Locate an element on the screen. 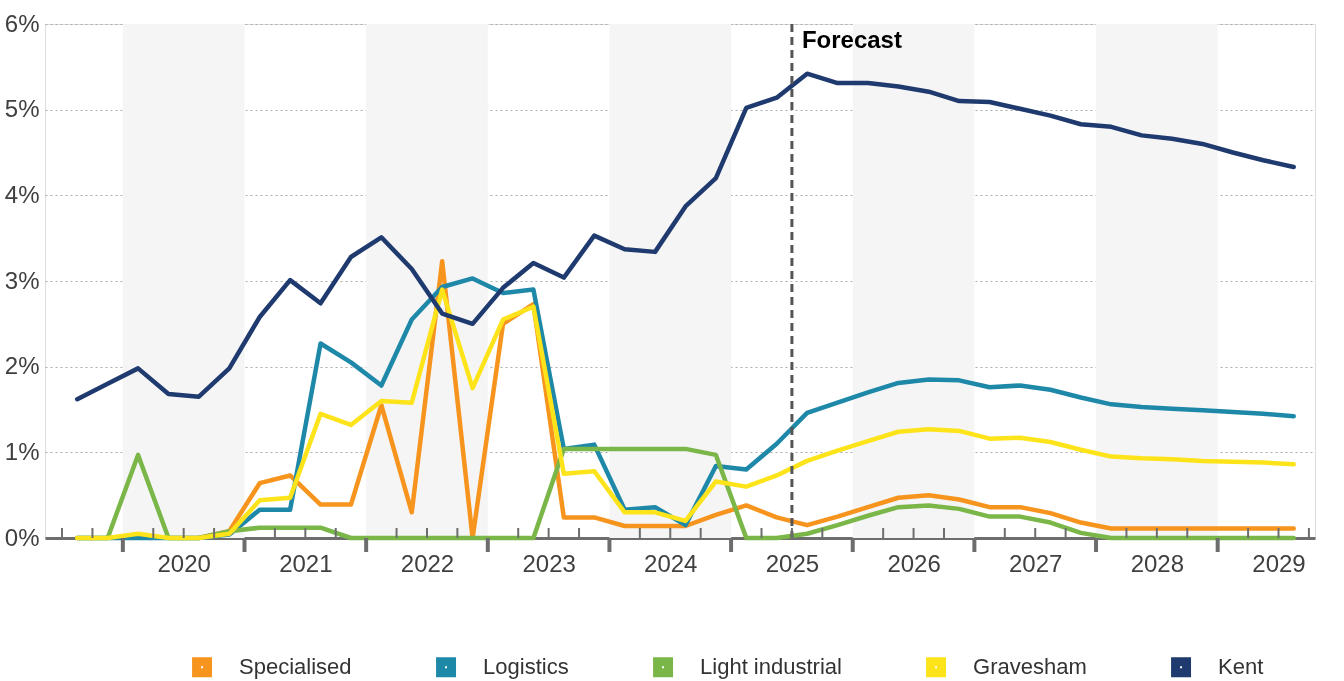  x-tick-label: 2022 is located at coordinates (427, 563).